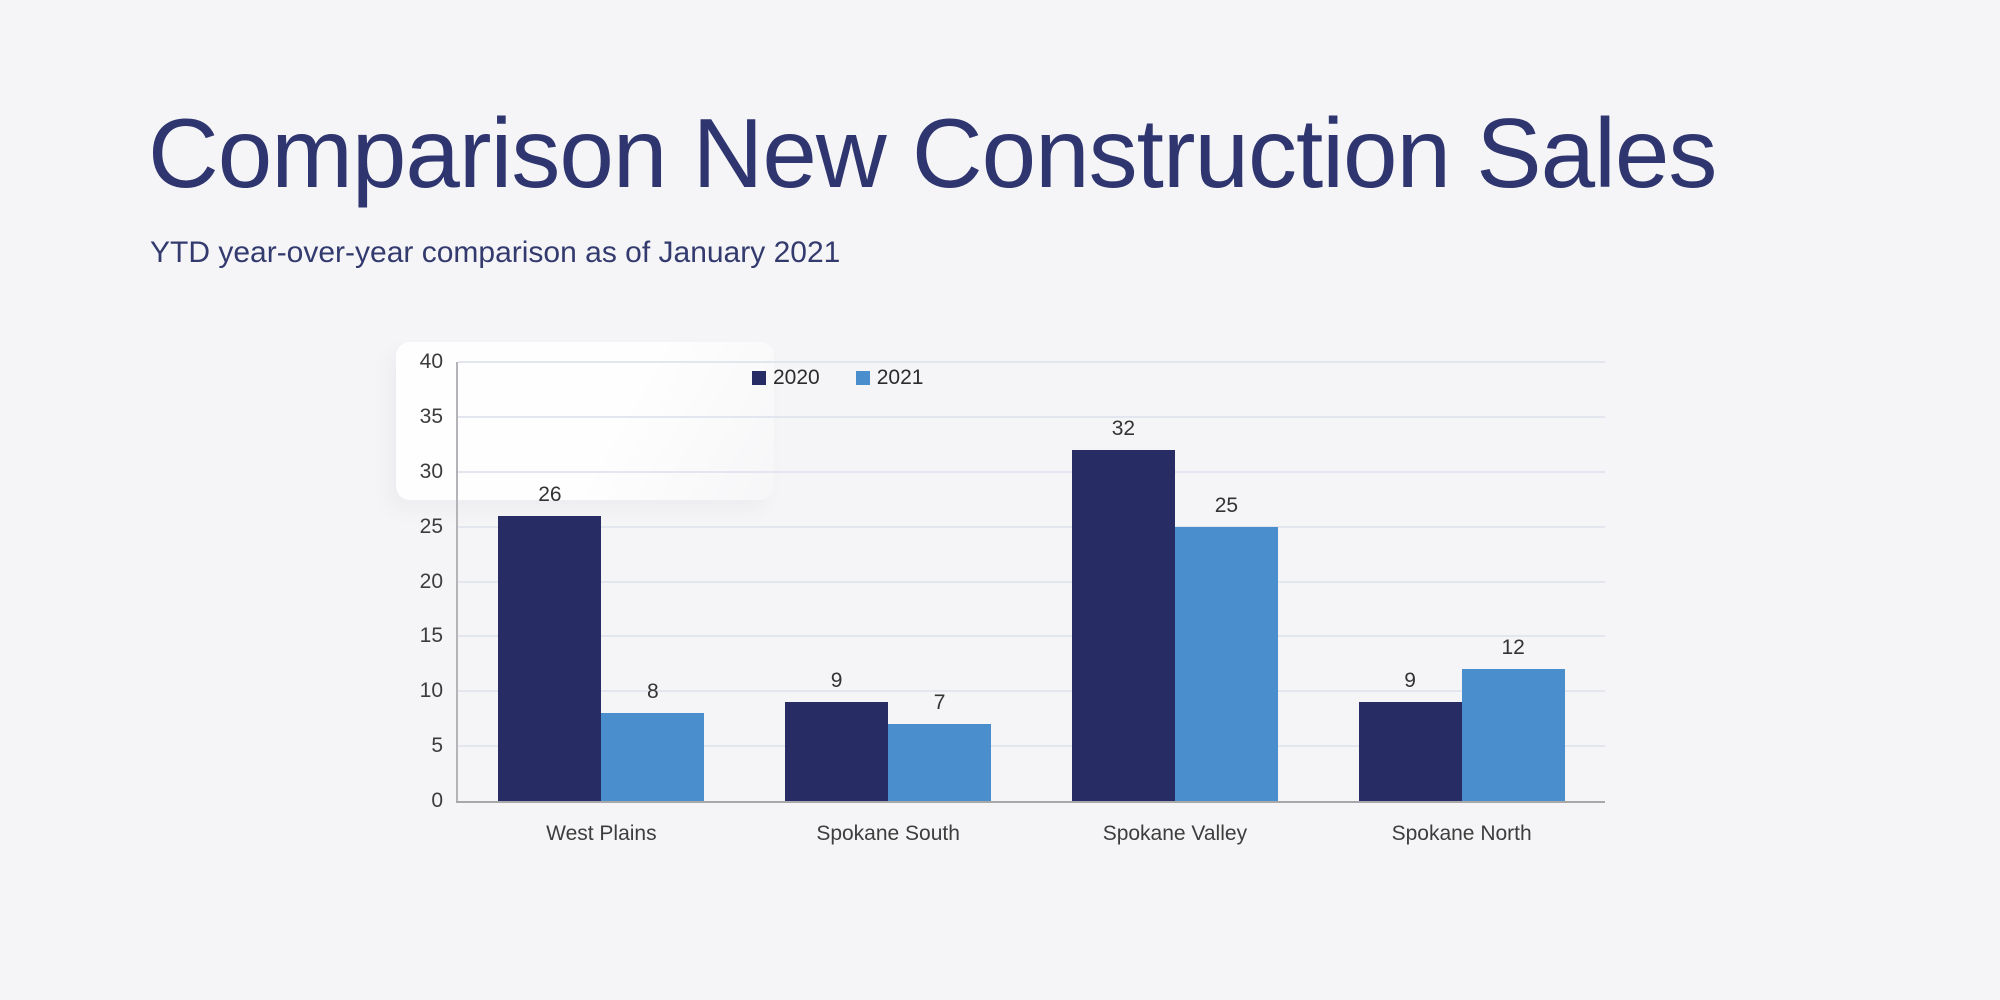 The image size is (2000, 1000). Describe the element at coordinates (585, 421) in the screenshot. I see `highlight-card` at that location.